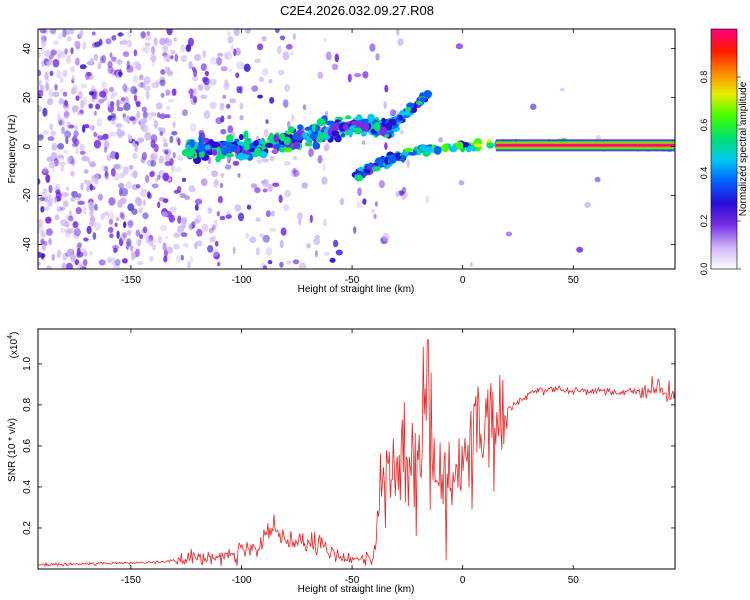  What do you see at coordinates (704, 269) in the screenshot?
I see `colorbar-tick-label: 0.0` at bounding box center [704, 269].